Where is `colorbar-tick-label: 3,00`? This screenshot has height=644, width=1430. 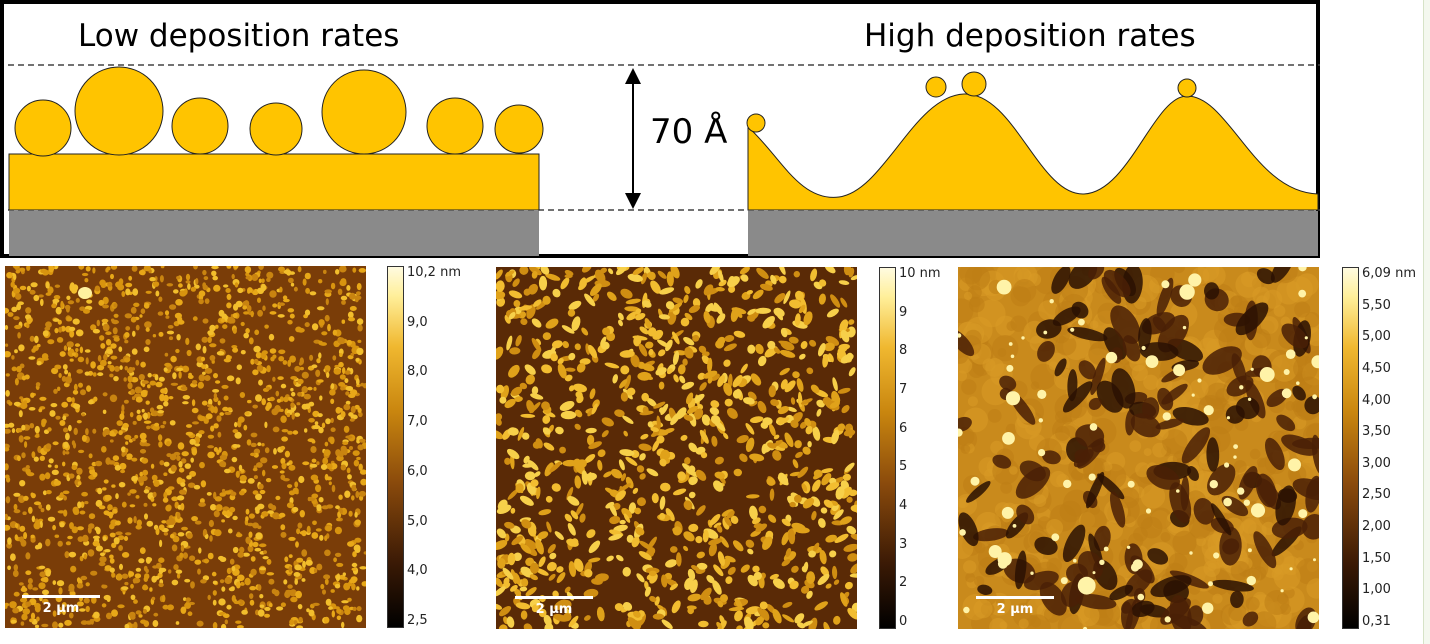 colorbar-tick-label: 3,00 is located at coordinates (1376, 463).